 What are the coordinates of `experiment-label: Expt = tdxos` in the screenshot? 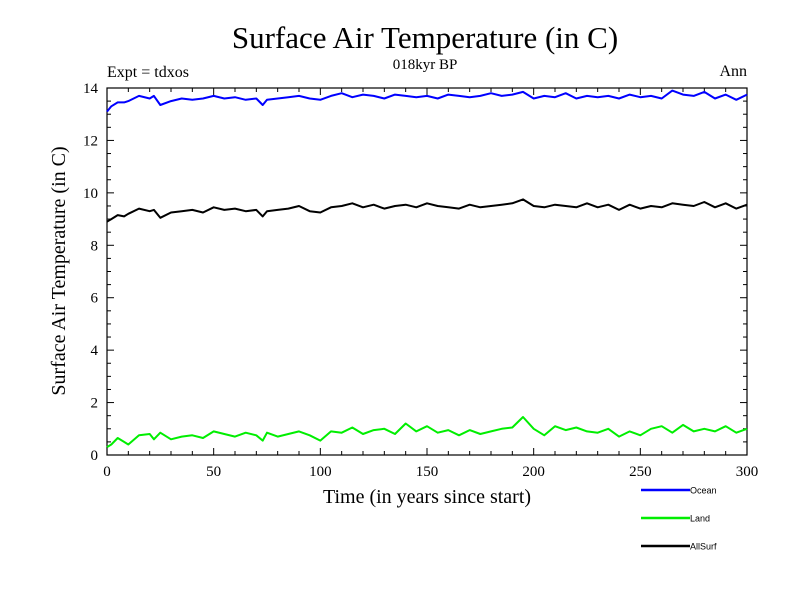 It's located at (148, 72).